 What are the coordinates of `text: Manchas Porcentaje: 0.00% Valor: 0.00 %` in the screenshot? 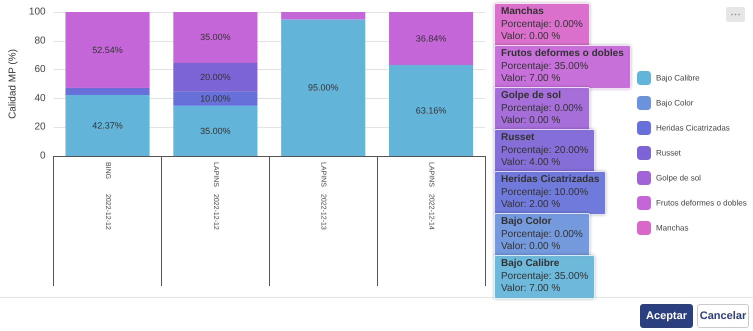 It's located at (542, 25).